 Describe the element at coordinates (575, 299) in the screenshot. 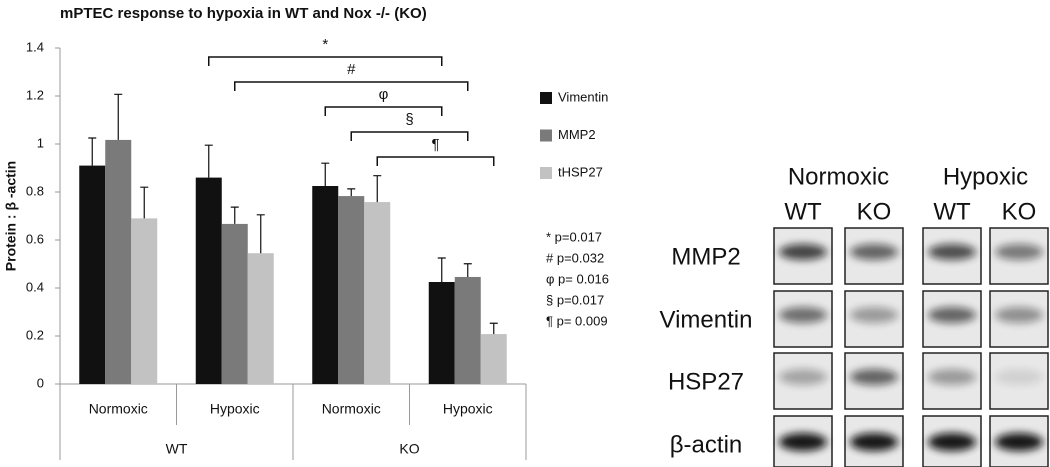

I see `p-value: § p=0.017` at that location.